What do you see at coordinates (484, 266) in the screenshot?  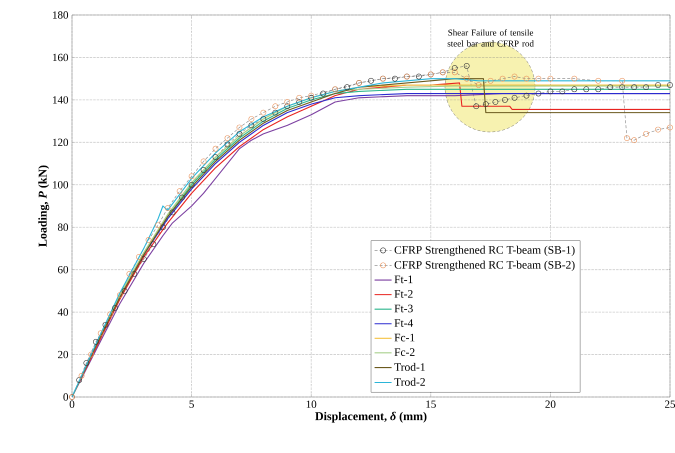 I see `legend-label: CFRP Strengthened RC T-beam (SB-2)` at bounding box center [484, 266].